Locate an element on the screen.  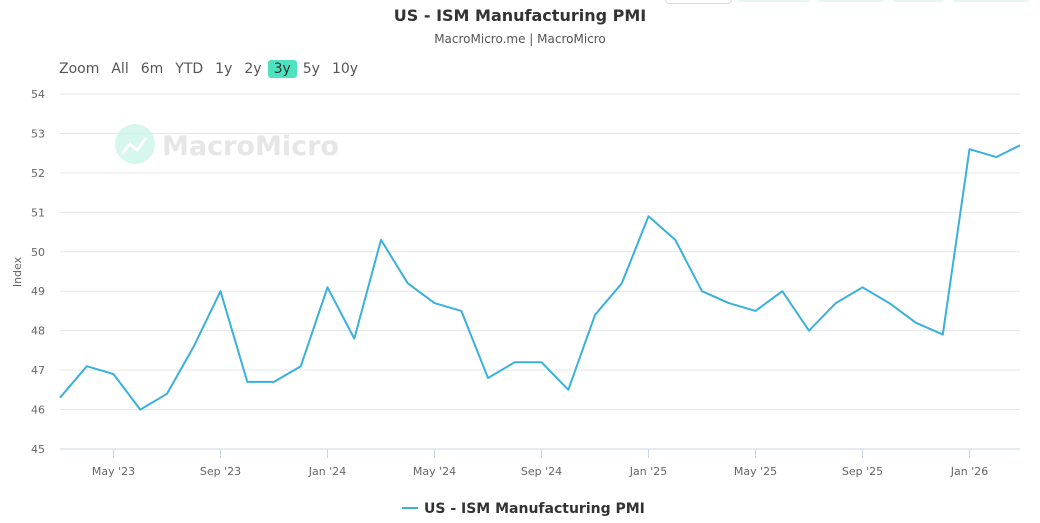
x-tick-label: May '23 is located at coordinates (113, 471).